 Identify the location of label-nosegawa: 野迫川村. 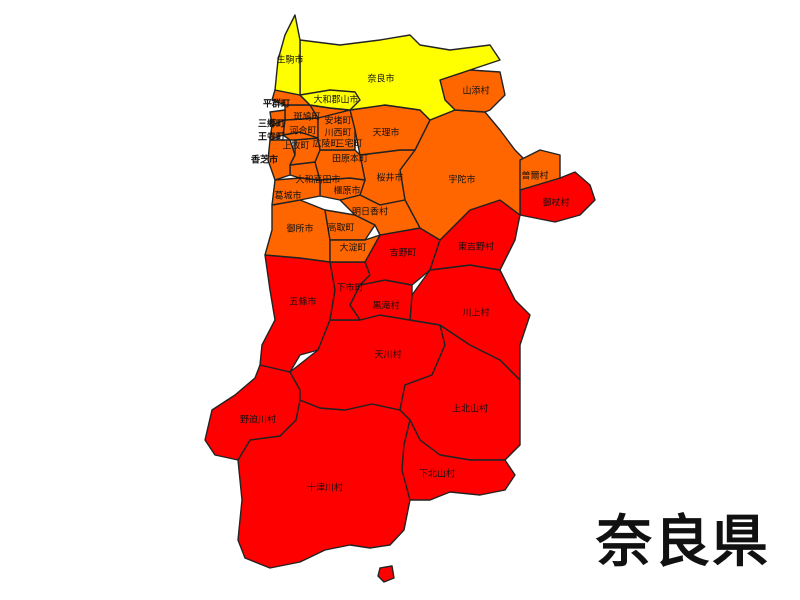
(258, 420).